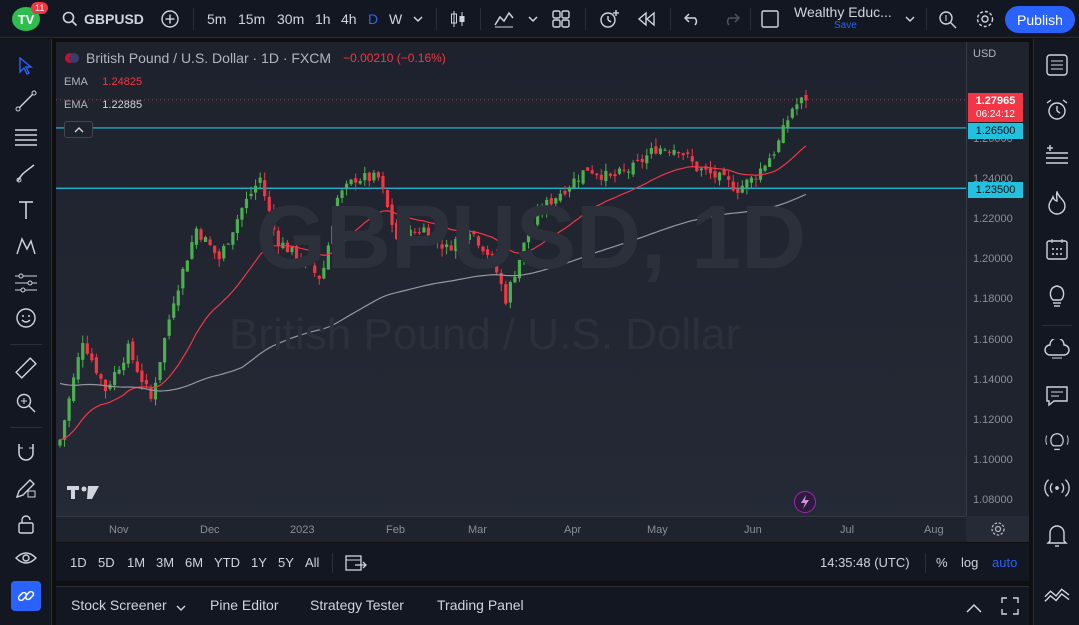 This screenshot has width=1079, height=625. I want to click on eye-icon, so click(26, 558).